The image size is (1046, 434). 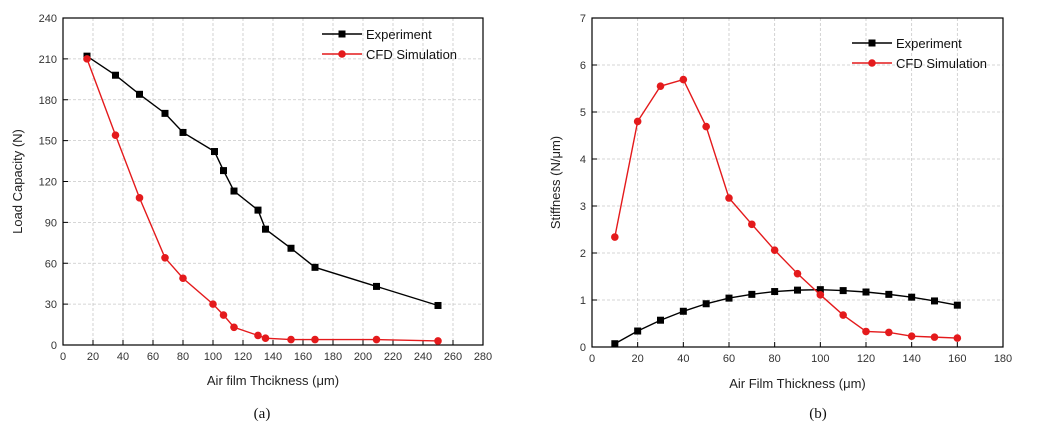 What do you see at coordinates (273, 357) in the screenshot?
I see `x-tick-label: 140` at bounding box center [273, 357].